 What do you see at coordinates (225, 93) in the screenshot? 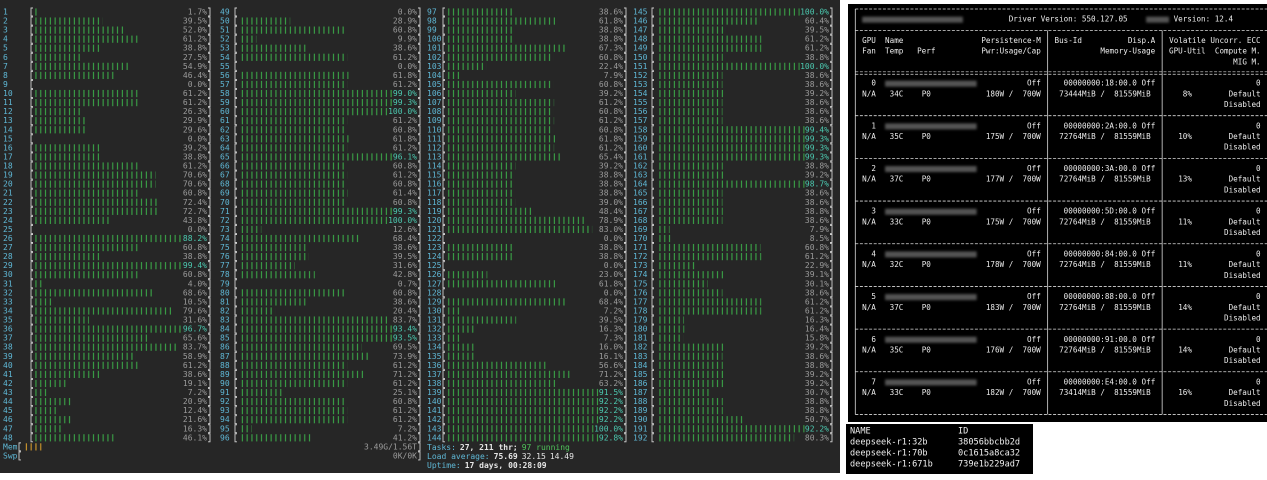
I see `cpu-id: 58` at bounding box center [225, 93].